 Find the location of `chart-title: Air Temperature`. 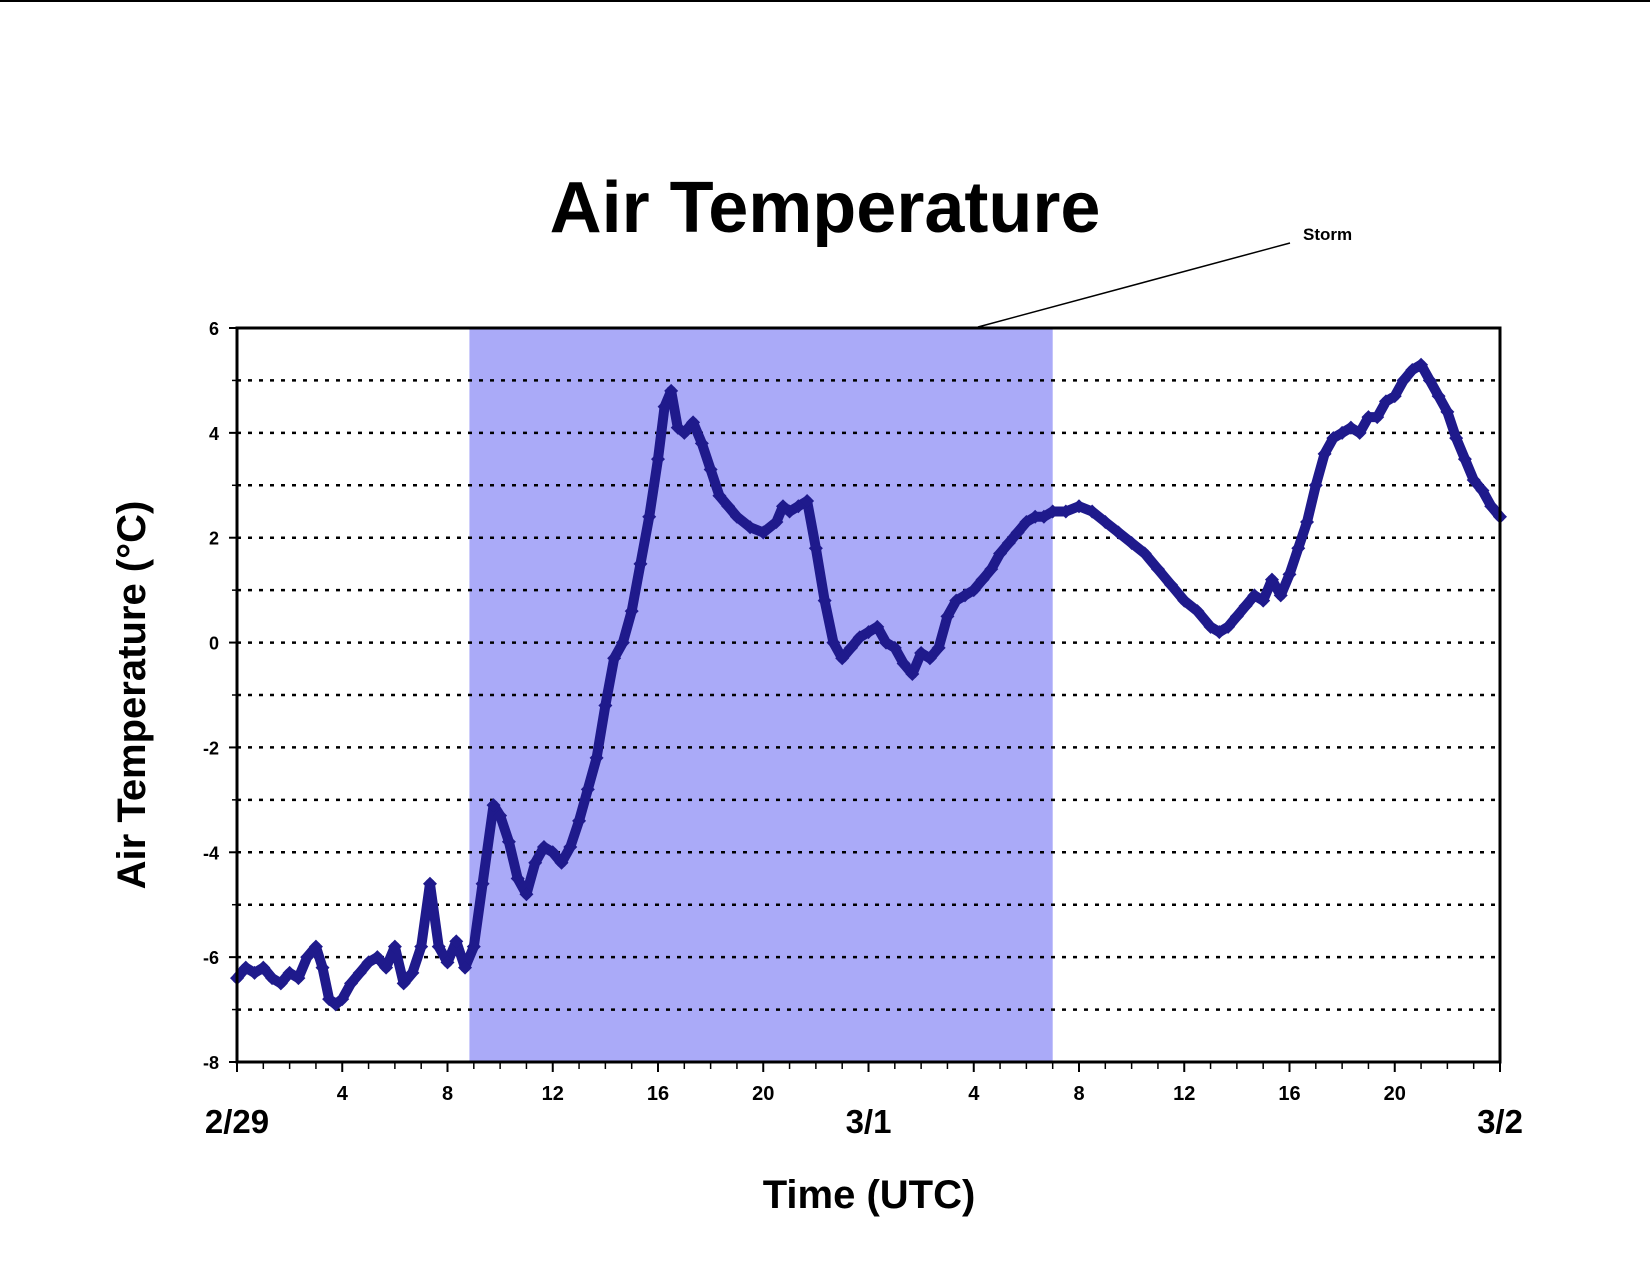

chart-title: Air Temperature is located at coordinates (825, 208).